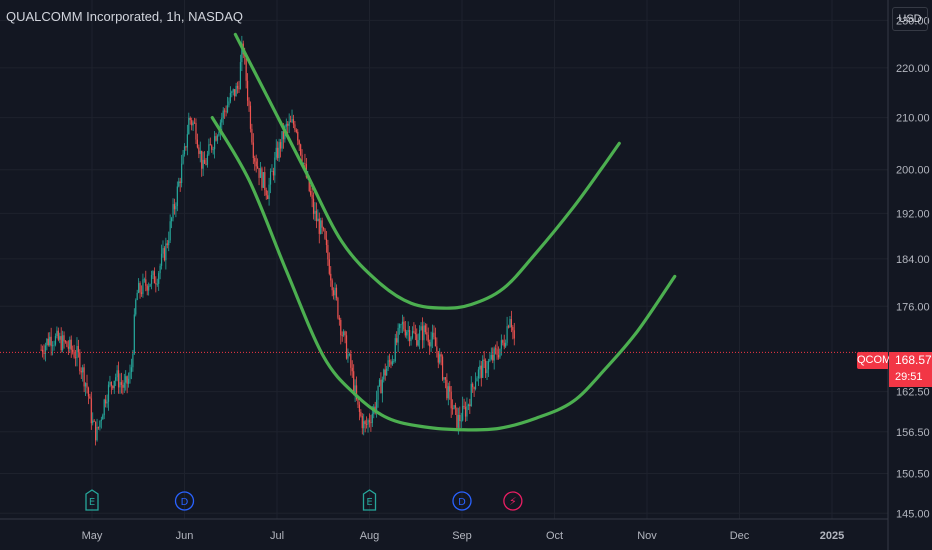 The width and height of the screenshot is (932, 550). Describe the element at coordinates (913, 119) in the screenshot. I see `y-tick-label: 210.00` at that location.